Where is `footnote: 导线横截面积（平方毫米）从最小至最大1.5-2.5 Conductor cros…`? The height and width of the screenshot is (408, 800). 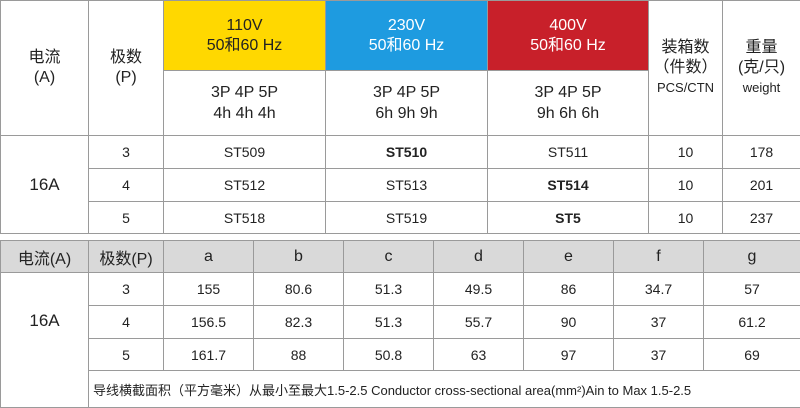 footnote: 导线横截面积（平方毫米）从最小至最大1.5-2.5 Conductor cros… is located at coordinates (444, 389).